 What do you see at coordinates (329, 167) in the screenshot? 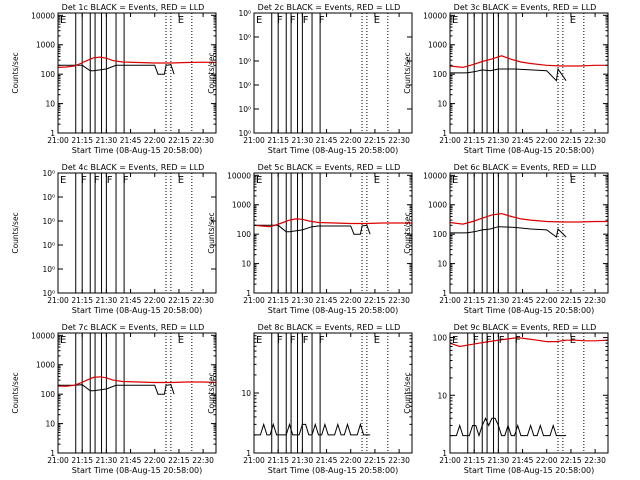
I see `panel-title: Det 5c BLACK = Events, RED = LLD` at bounding box center [329, 167].